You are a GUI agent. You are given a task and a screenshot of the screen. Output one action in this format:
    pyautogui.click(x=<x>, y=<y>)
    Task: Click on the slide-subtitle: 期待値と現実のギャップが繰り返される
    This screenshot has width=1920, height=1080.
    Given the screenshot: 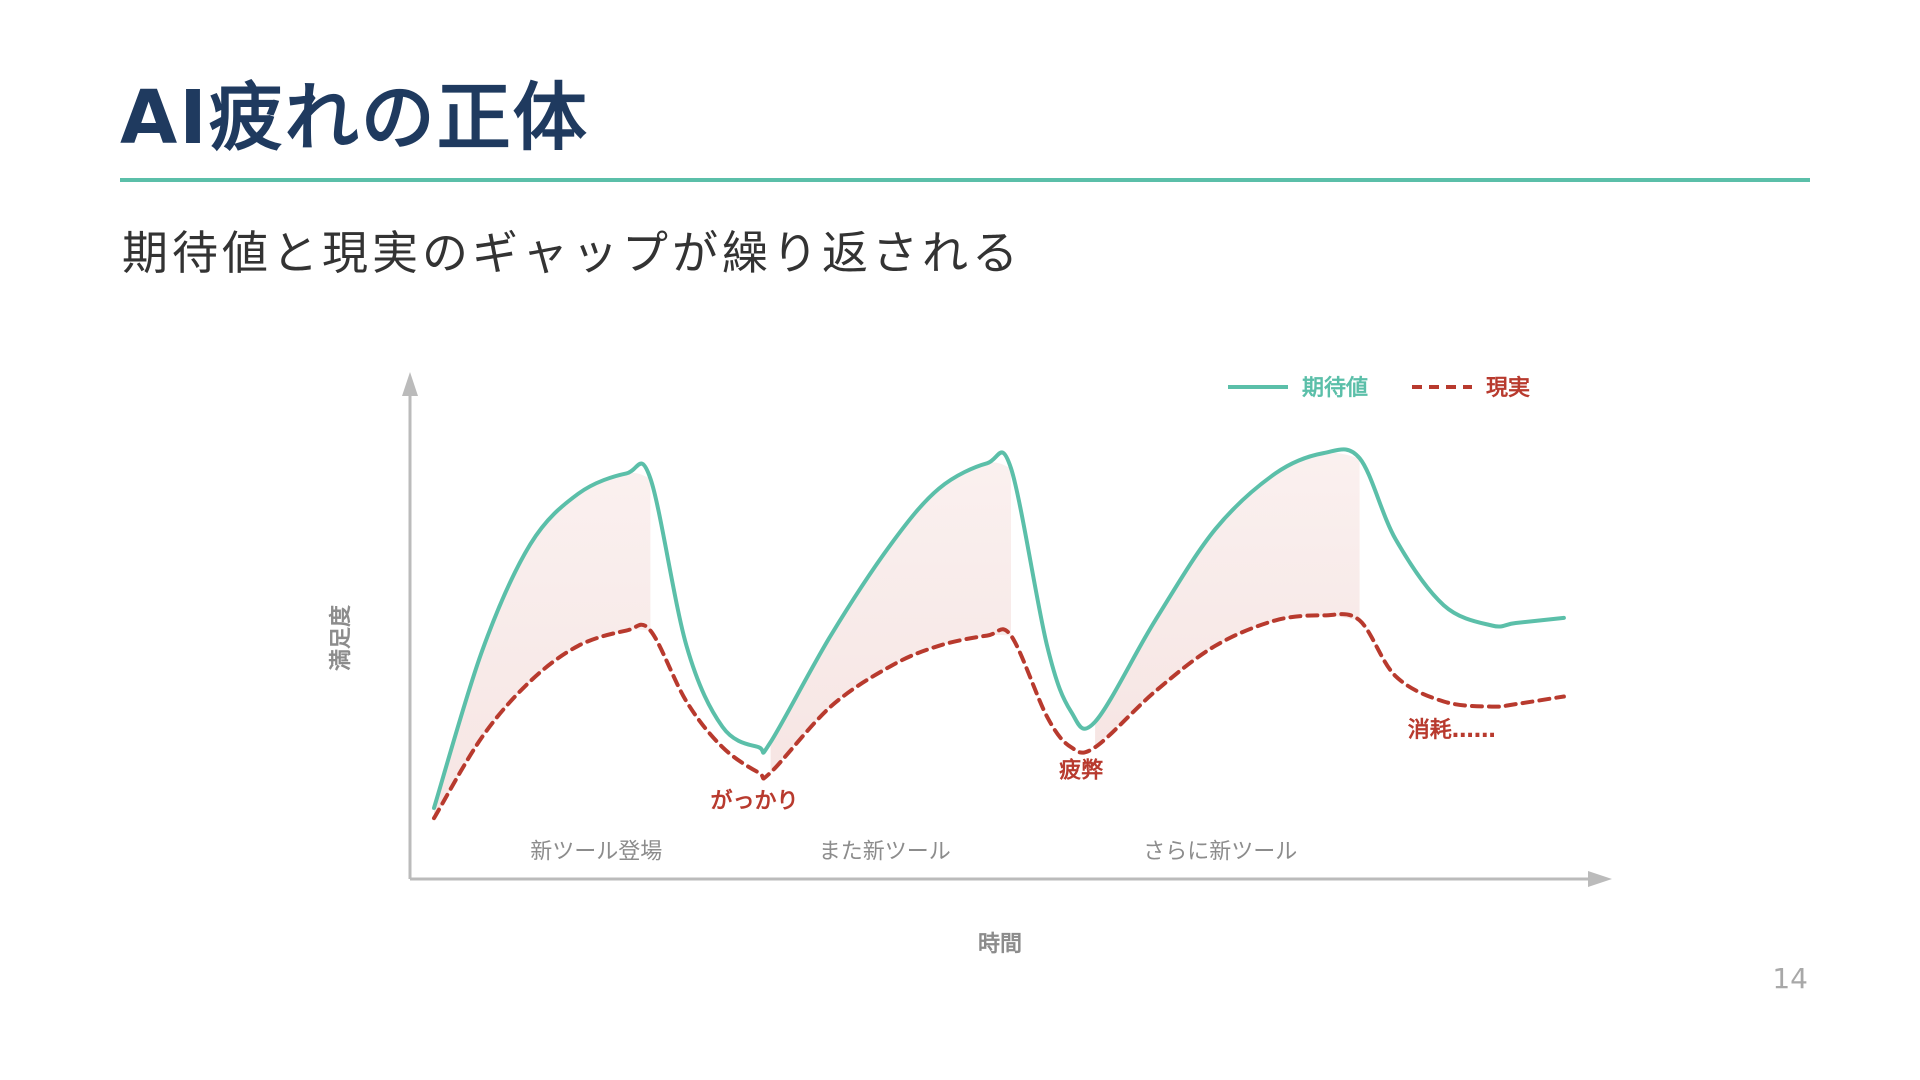 What is the action you would take?
    pyautogui.click(x=572, y=253)
    